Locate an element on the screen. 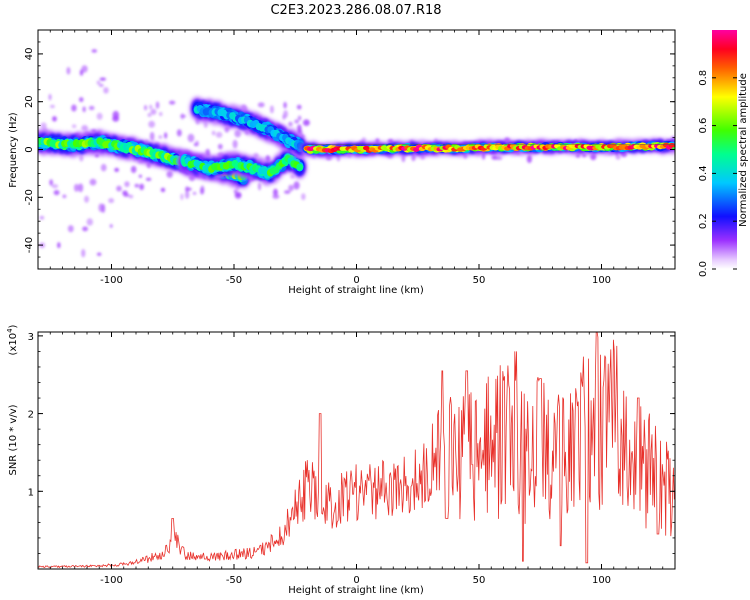 This screenshot has width=750, height=600. spectrogram-trace-steady-line is located at coordinates (487, 148).